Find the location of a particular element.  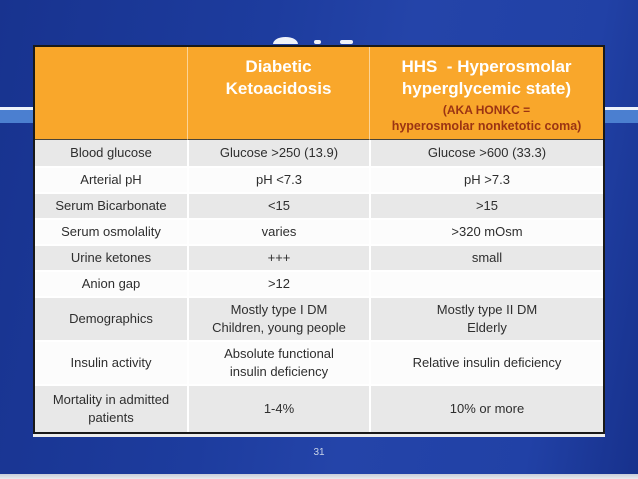

row-label: Arterial pH is located at coordinates (111, 179).